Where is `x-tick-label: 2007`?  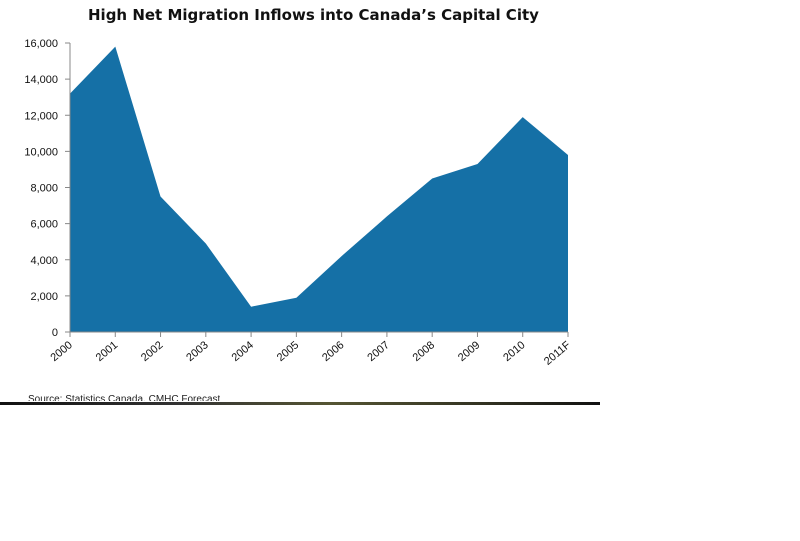
x-tick-label: 2007 is located at coordinates (378, 351).